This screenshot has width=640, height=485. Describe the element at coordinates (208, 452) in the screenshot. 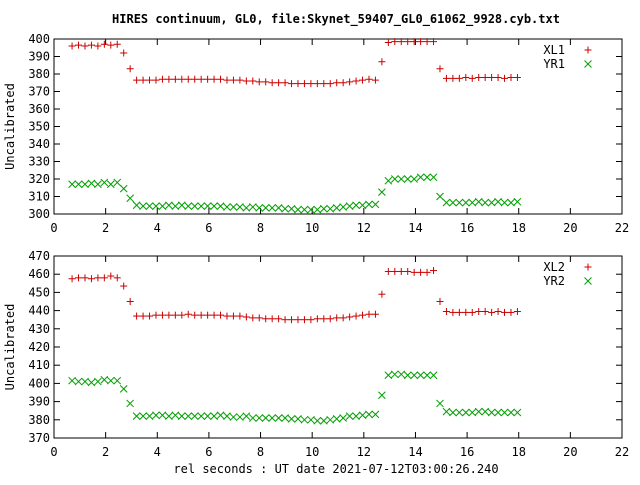

I see `x-tick-label: 6` at that location.